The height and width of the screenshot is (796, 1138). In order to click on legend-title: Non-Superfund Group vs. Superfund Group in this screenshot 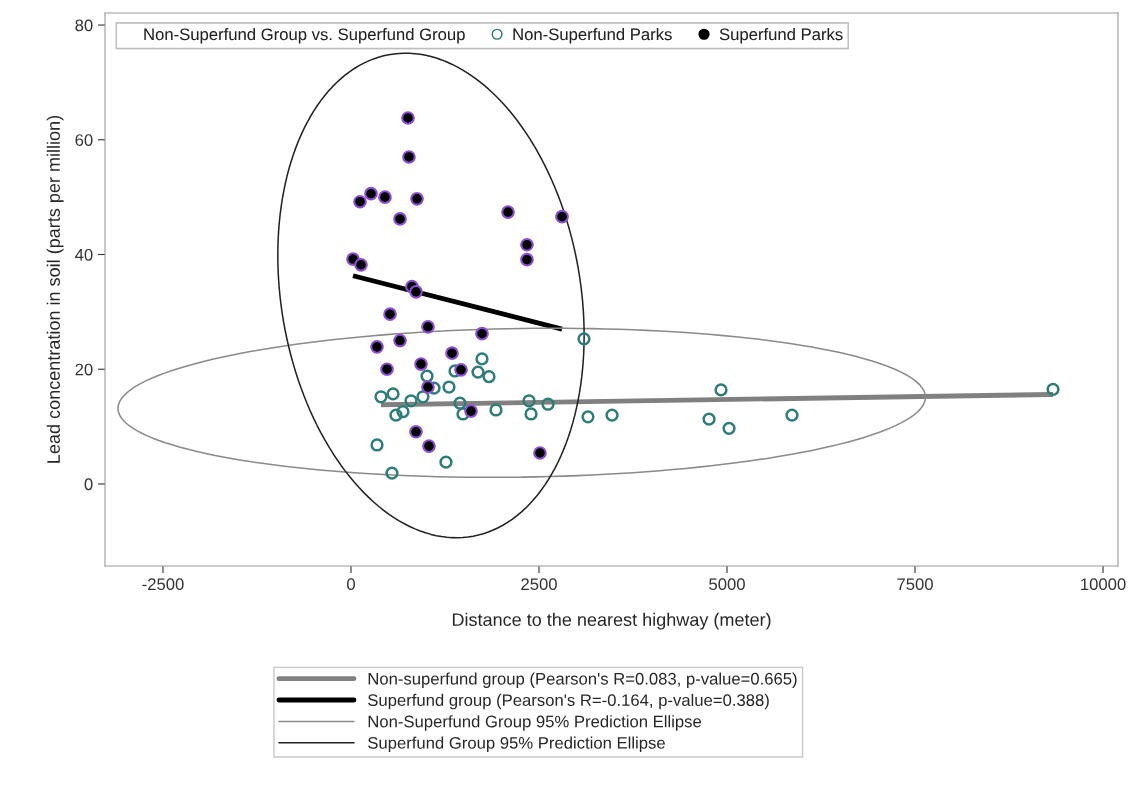, I will do `click(304, 35)`.